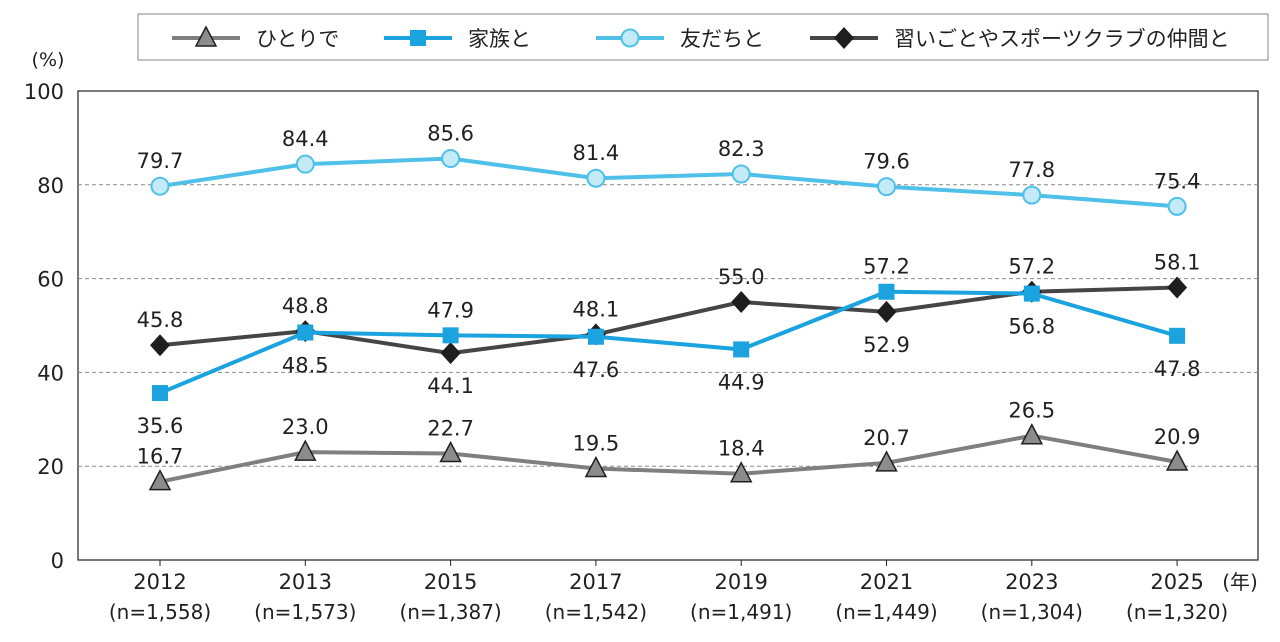  Describe the element at coordinates (450, 429) in the screenshot. I see `data-label-alone: 22.7` at that location.